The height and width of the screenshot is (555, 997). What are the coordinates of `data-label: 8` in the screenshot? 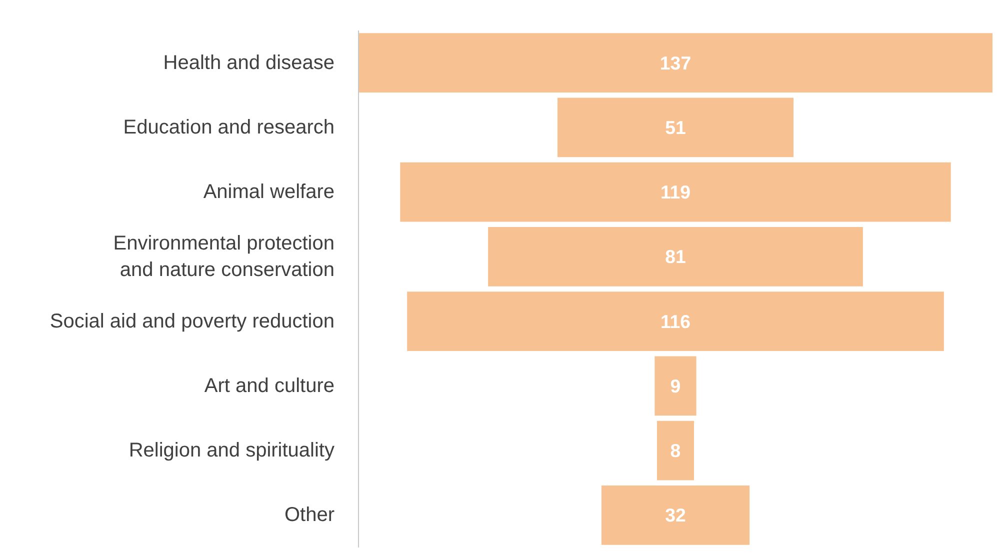 It's located at (675, 451).